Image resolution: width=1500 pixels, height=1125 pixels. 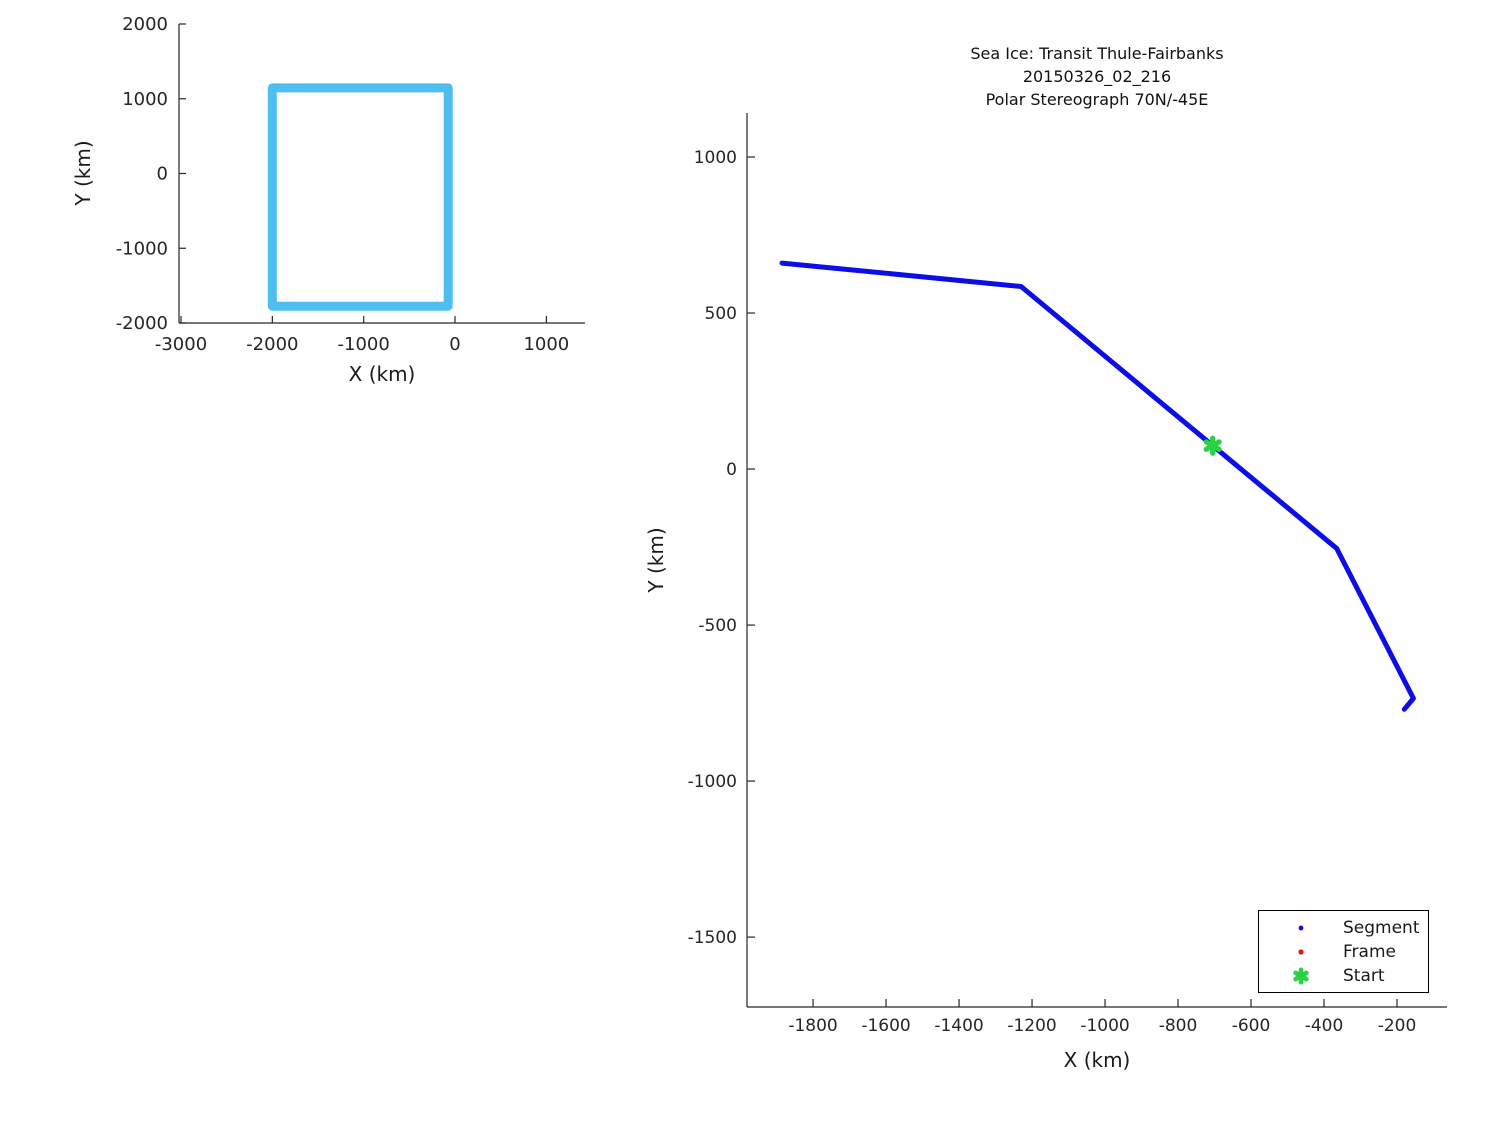 What do you see at coordinates (1397, 1026) in the screenshot?
I see `x-tick-label: -200` at bounding box center [1397, 1026].